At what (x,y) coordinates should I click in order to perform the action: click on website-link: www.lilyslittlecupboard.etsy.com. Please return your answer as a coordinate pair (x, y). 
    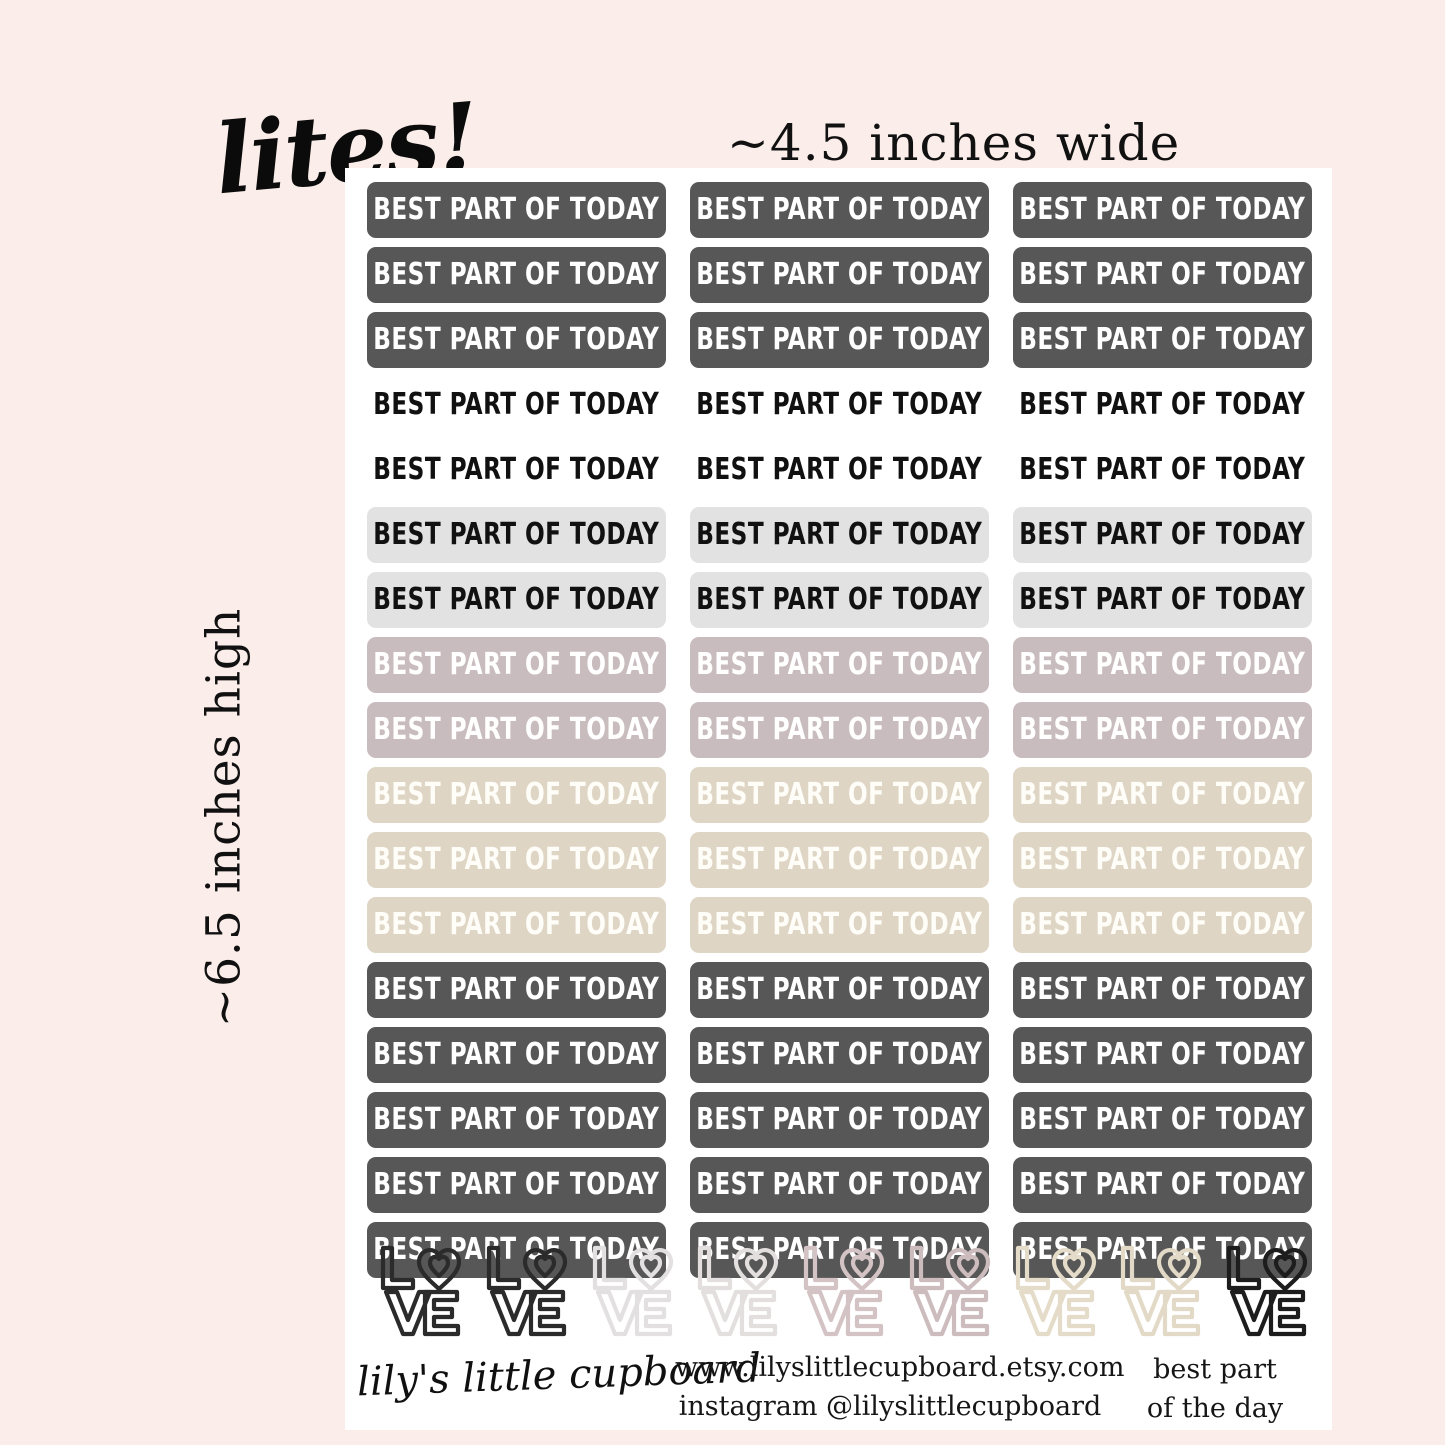
    Looking at the image, I should click on (900, 1367).